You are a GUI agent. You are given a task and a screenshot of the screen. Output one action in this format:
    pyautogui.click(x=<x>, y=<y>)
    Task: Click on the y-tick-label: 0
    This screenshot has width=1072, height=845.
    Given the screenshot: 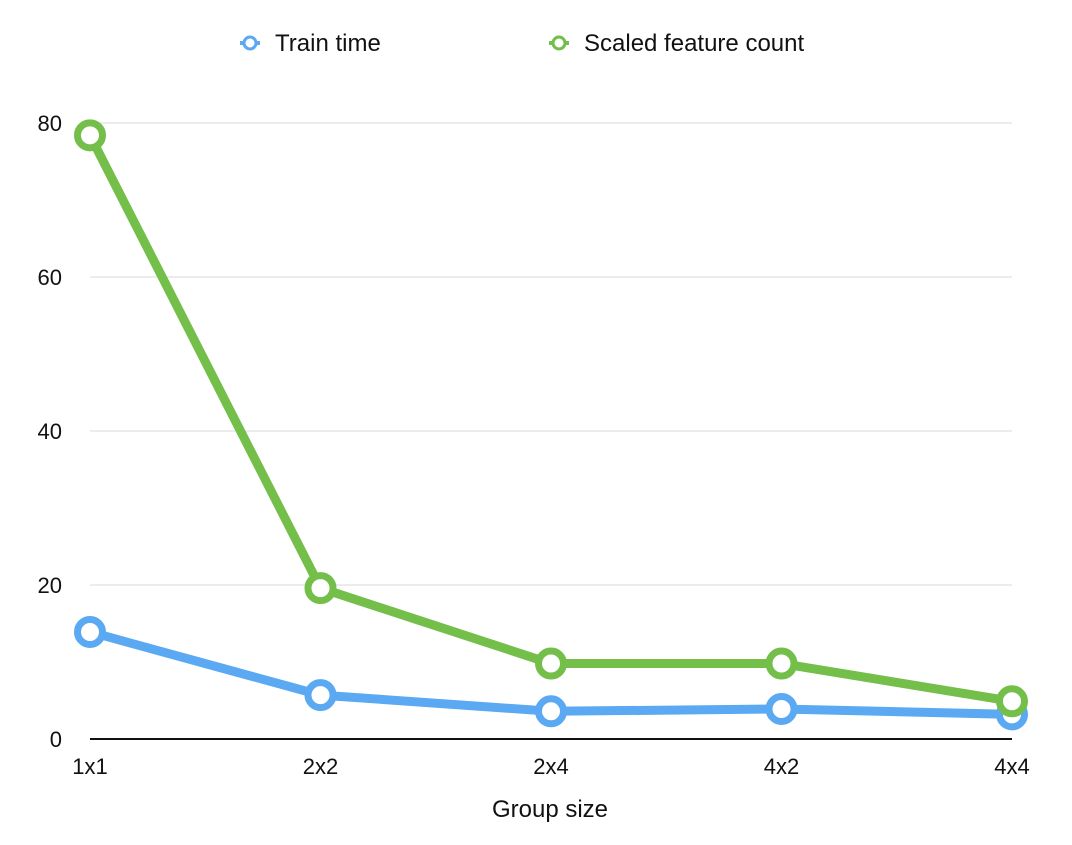 What is the action you would take?
    pyautogui.click(x=56, y=739)
    